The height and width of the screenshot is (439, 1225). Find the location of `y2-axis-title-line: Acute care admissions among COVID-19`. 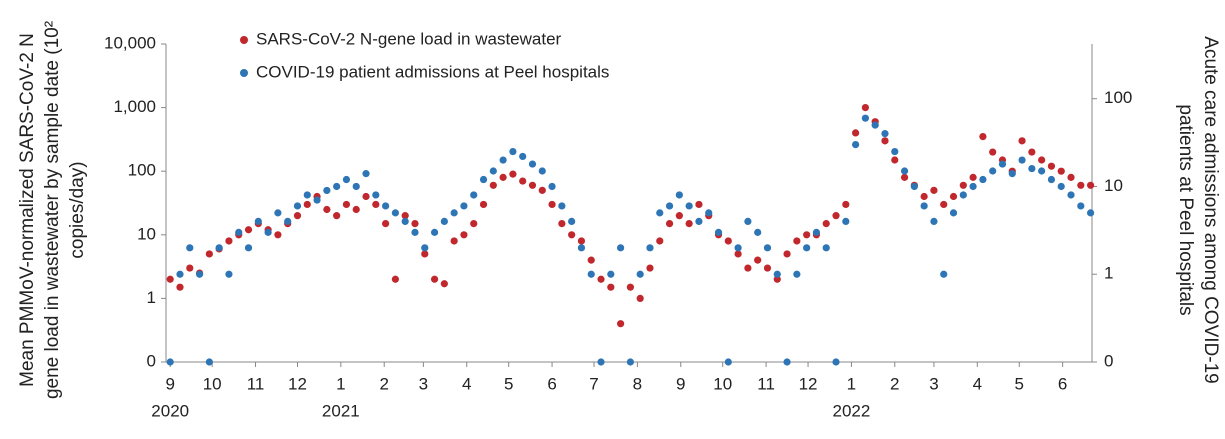

y2-axis-title-line: Acute care admissions among COVID-19 is located at coordinates (1210, 209).